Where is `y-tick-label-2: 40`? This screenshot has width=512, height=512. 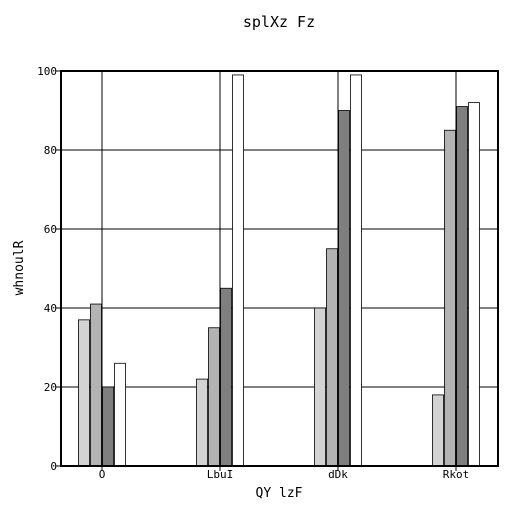 y-tick-label-2: 40 is located at coordinates (50, 308).